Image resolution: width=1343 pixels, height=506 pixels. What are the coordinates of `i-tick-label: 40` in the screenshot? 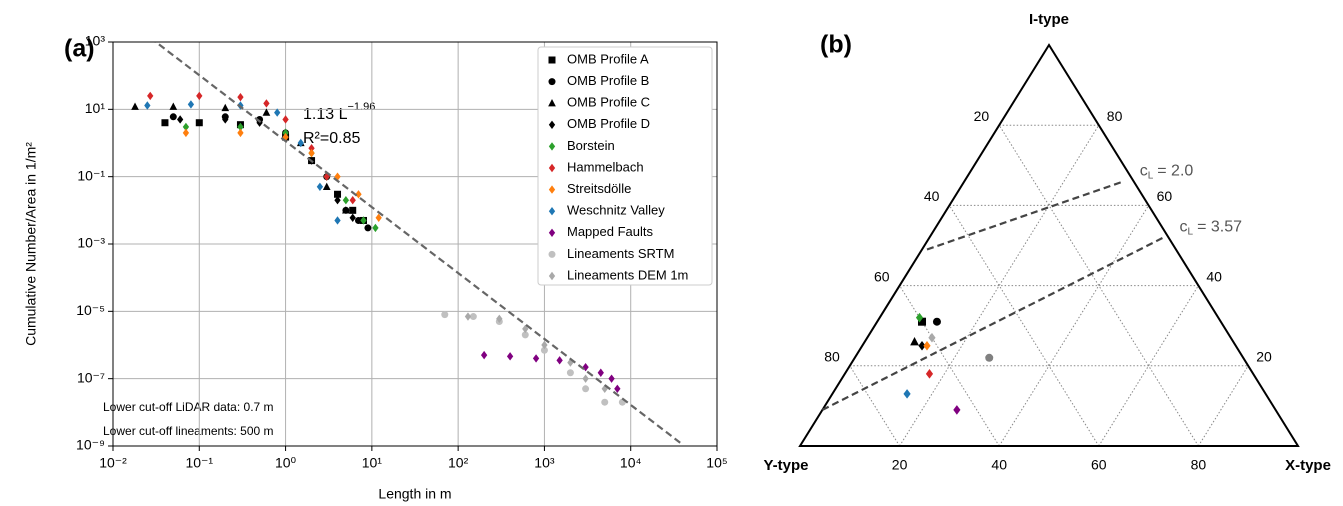 It's located at (1214, 276).